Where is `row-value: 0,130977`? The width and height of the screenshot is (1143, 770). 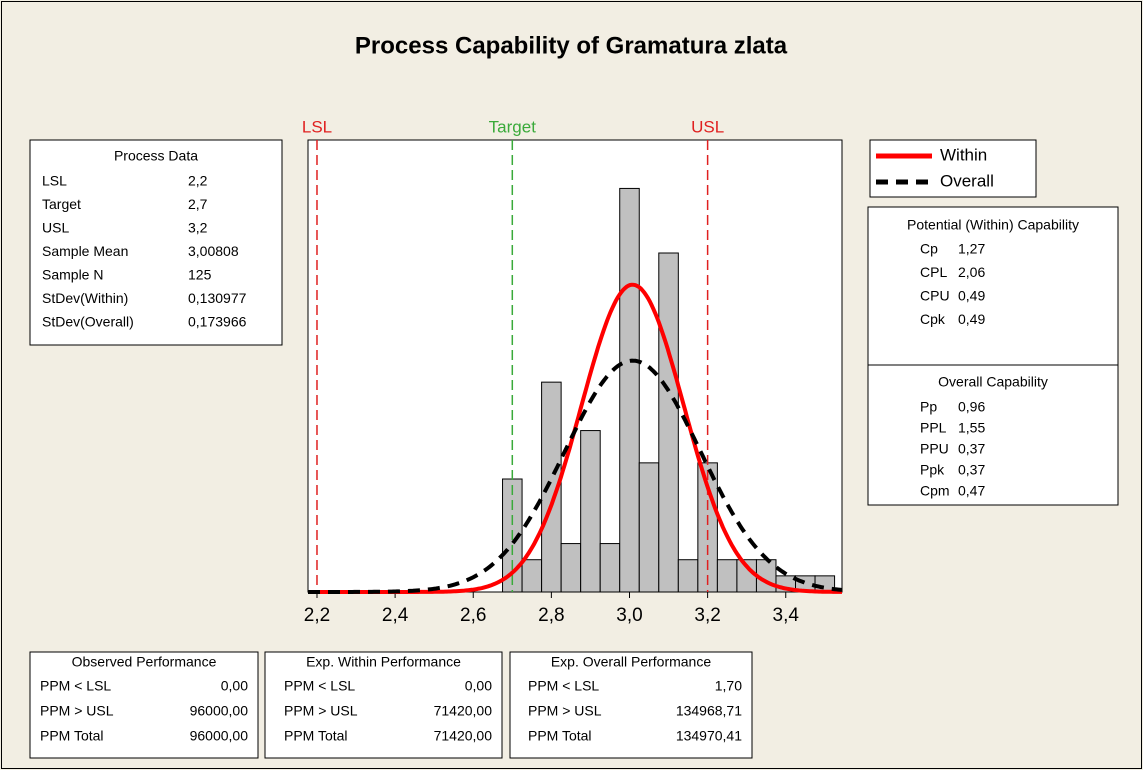 row-value: 0,130977 is located at coordinates (217, 298).